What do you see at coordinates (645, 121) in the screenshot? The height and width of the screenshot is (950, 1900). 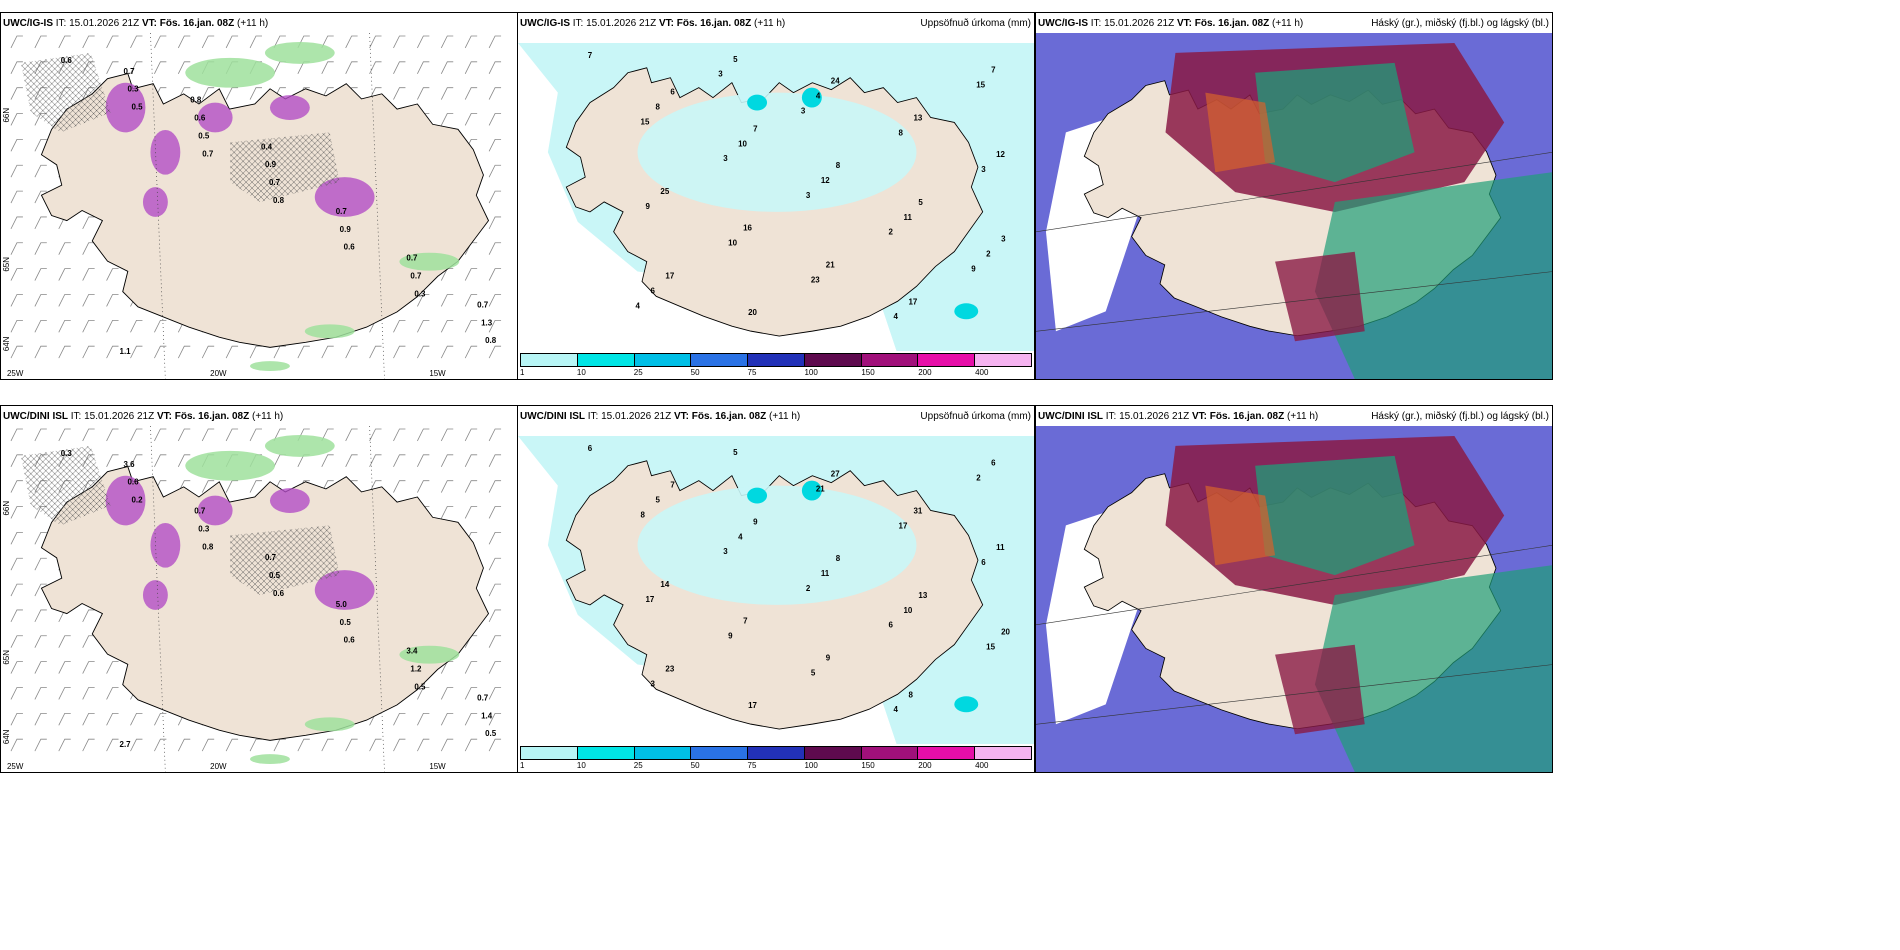 I see `precip-value: 15` at bounding box center [645, 121].